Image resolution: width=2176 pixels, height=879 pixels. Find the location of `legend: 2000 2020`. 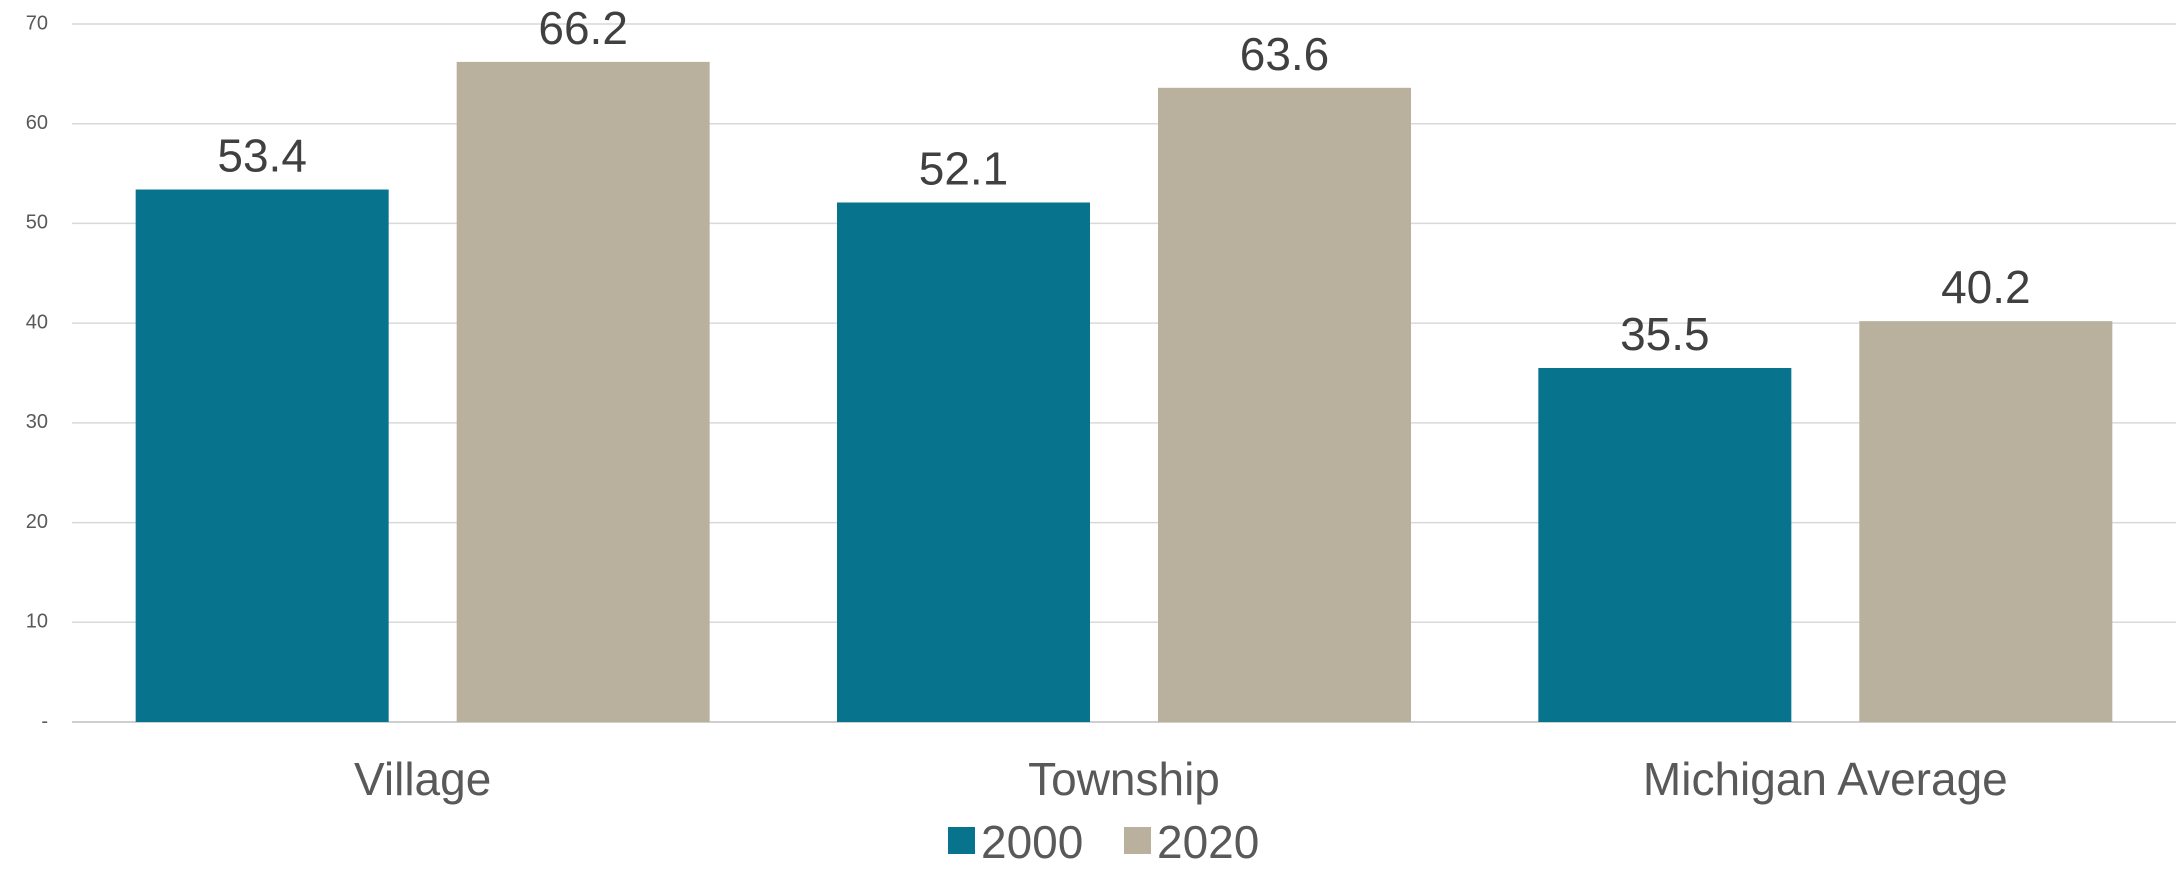

legend: 2000 2020 is located at coordinates (1103, 842).